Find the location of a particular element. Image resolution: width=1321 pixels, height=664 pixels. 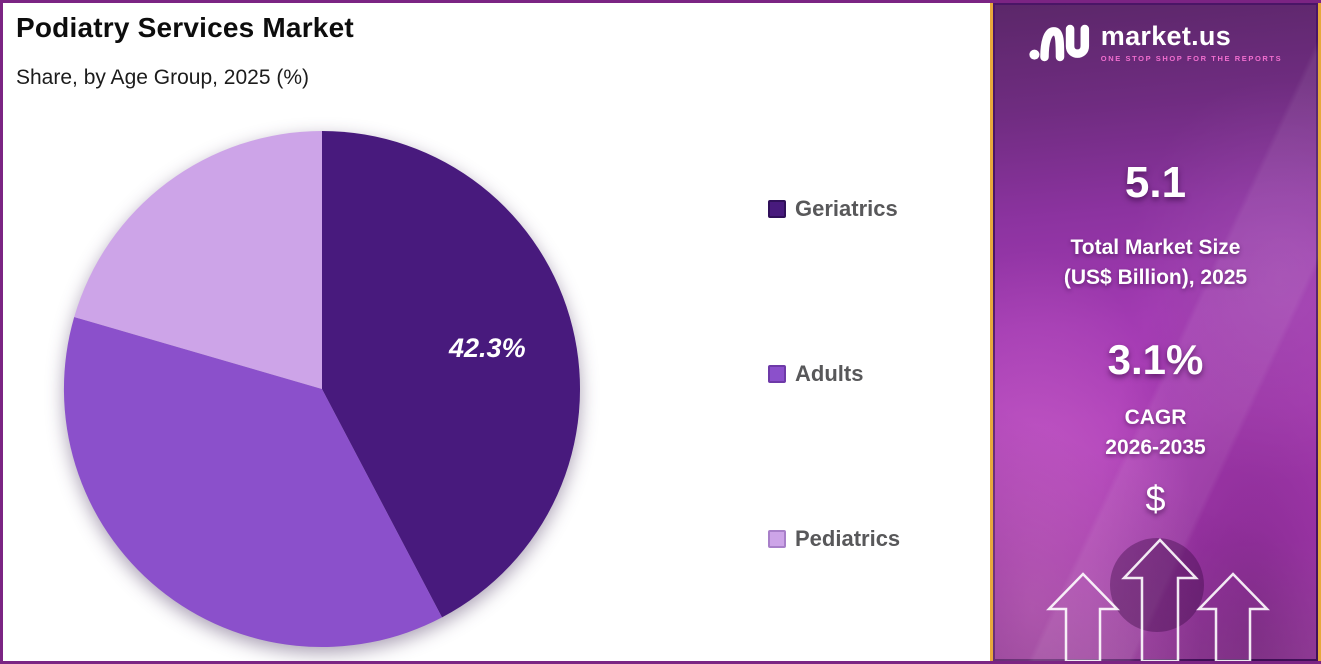

chart-subtitle: Share, by Age Group, 2025 (%) is located at coordinates (163, 77).